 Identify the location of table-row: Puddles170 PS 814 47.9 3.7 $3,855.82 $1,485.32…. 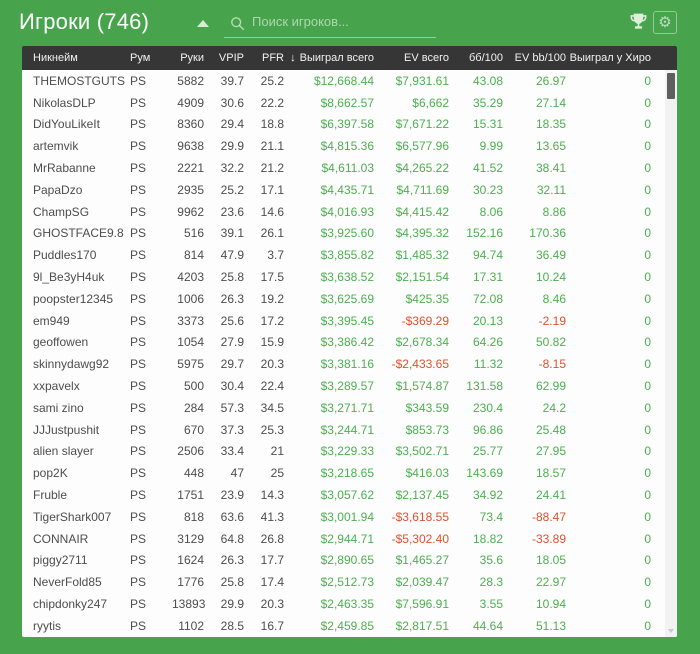
(349, 255).